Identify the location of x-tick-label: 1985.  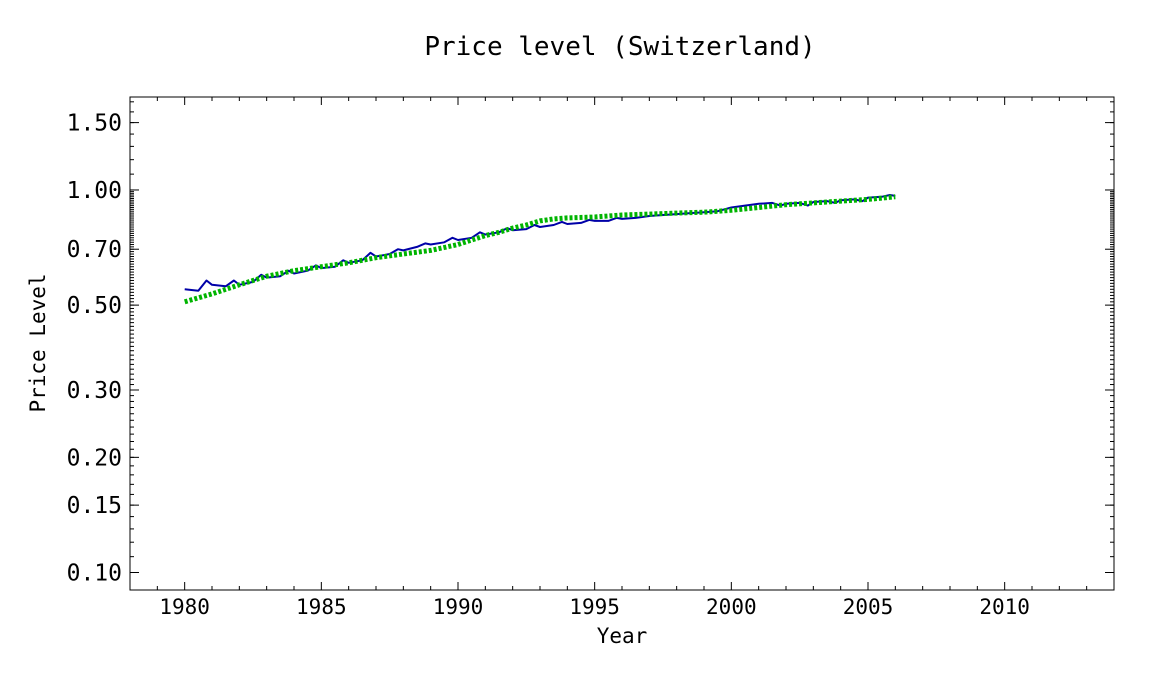
(321, 607).